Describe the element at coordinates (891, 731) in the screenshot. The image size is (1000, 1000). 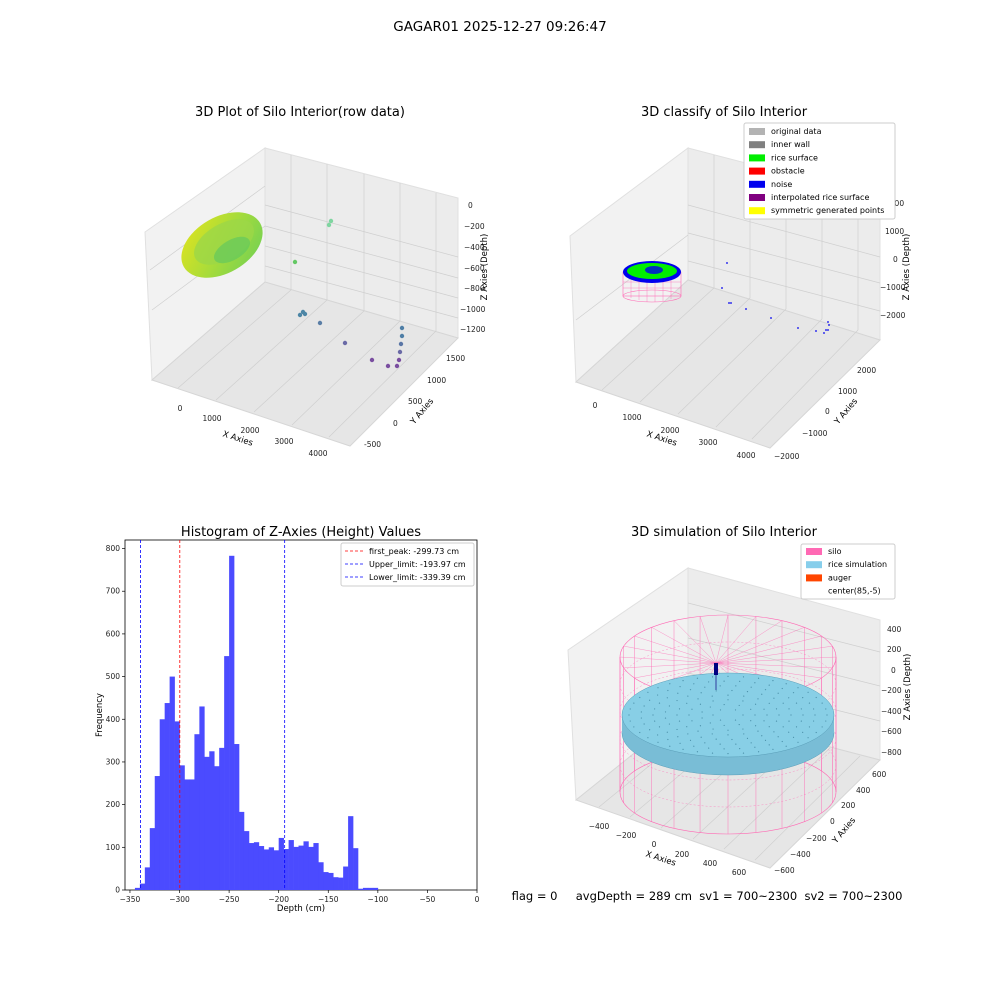
I see `sim-ztick: −600` at that location.